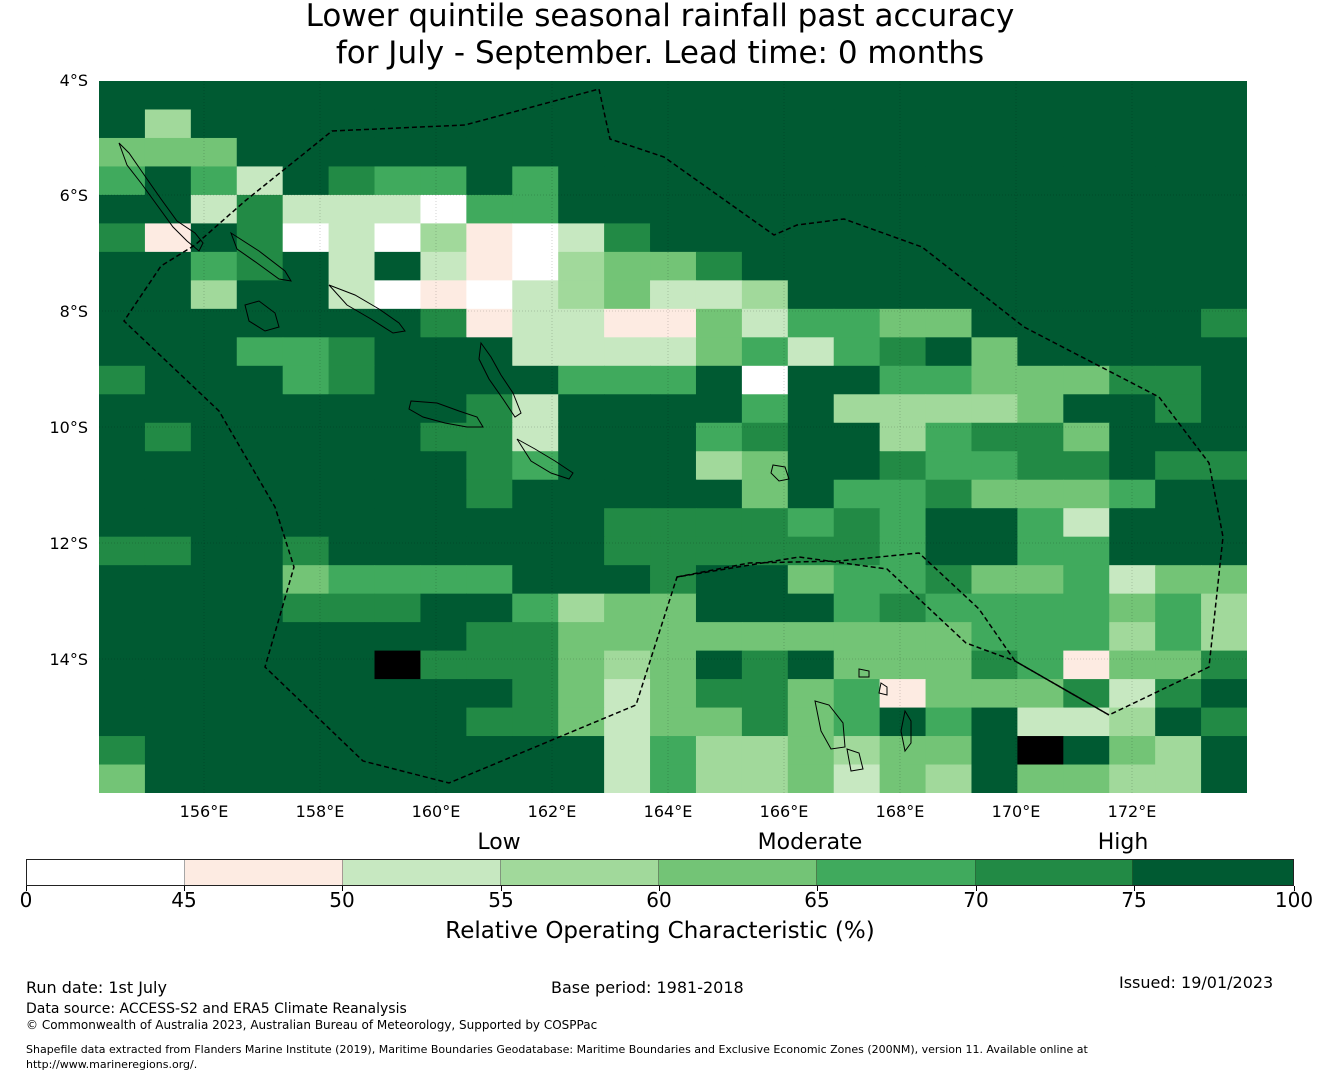 This screenshot has height=1080, width=1320. I want to click on ambae-island, so click(864, 673).